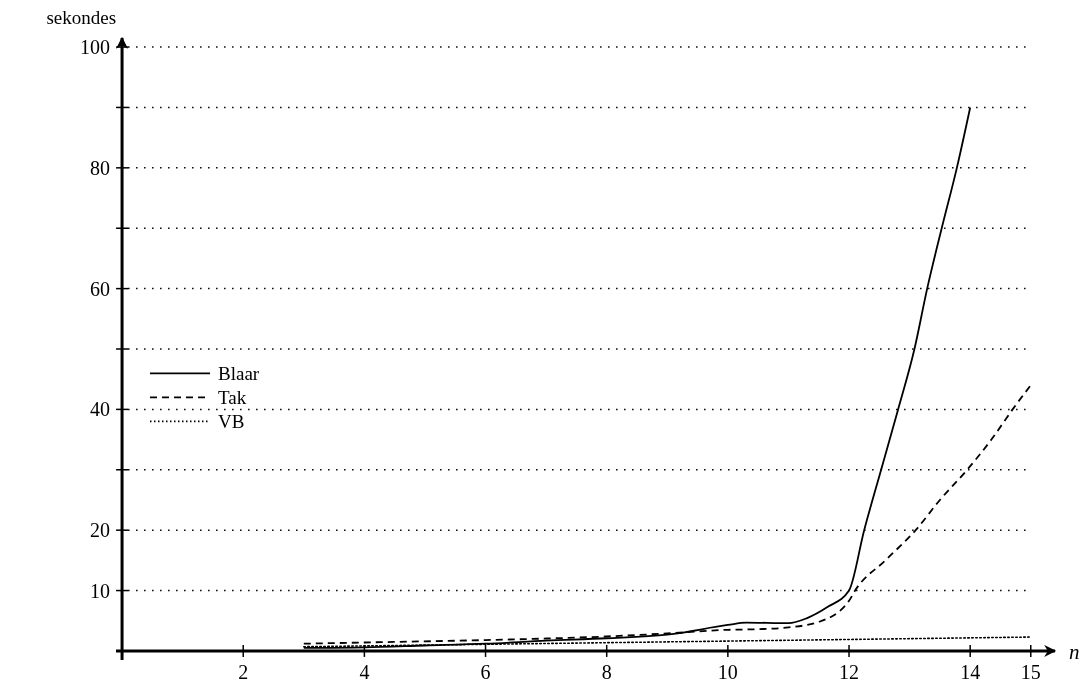 The width and height of the screenshot is (1088, 688). Describe the element at coordinates (100, 409) in the screenshot. I see `y-tick-label: 40` at that location.